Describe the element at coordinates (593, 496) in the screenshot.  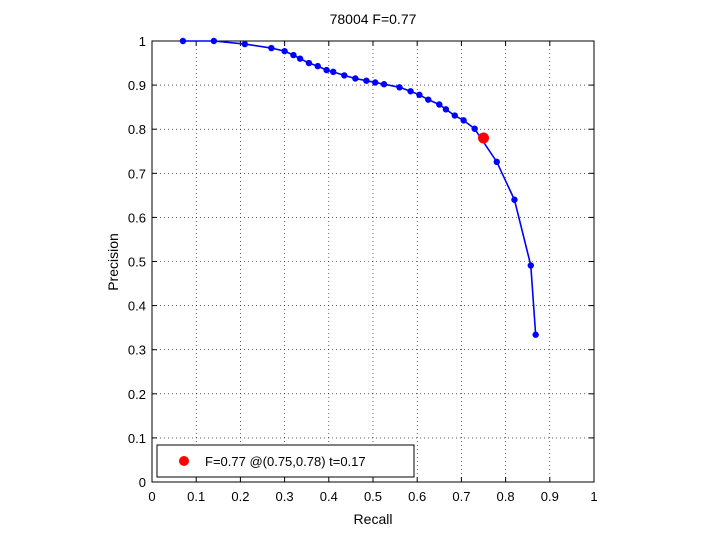
I see `x-tick-label: 1` at that location.